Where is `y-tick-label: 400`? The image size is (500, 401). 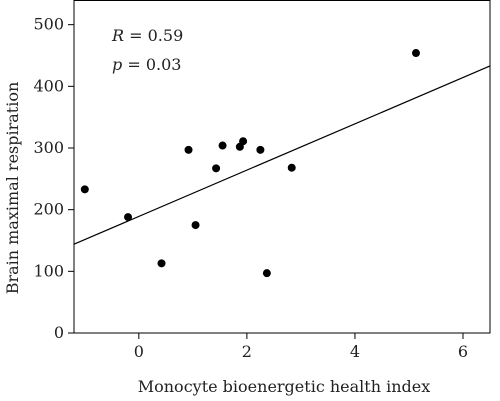
y-tick-label: 400 is located at coordinates (48, 85).